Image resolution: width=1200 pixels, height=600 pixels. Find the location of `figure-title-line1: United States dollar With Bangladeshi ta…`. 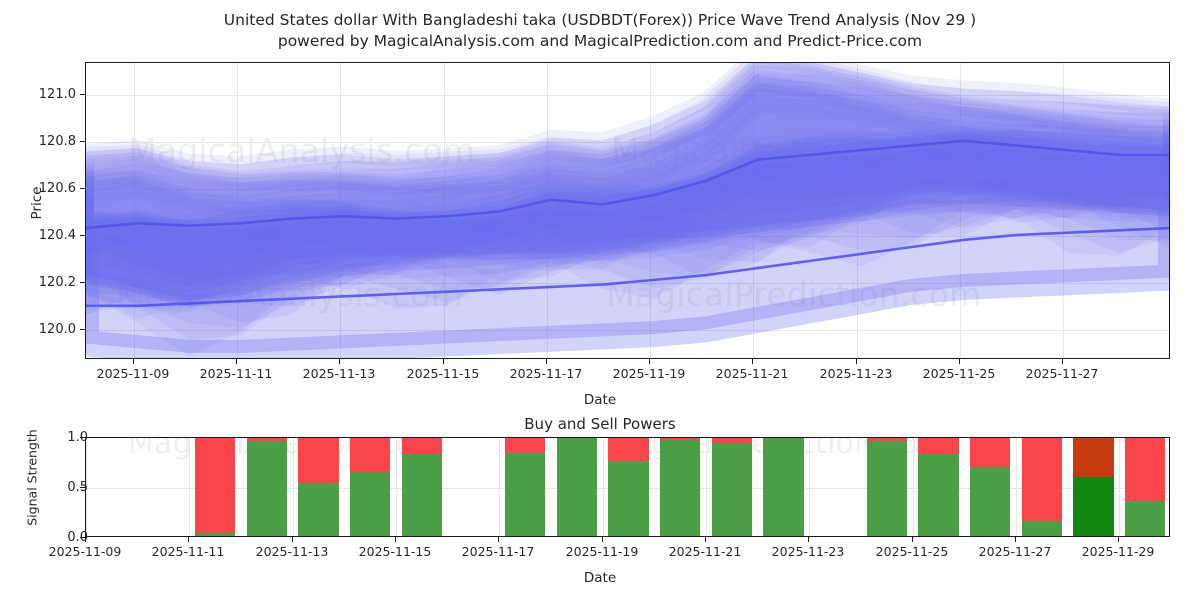

figure-title-line1: United States dollar With Bangladeshi ta… is located at coordinates (600, 20).